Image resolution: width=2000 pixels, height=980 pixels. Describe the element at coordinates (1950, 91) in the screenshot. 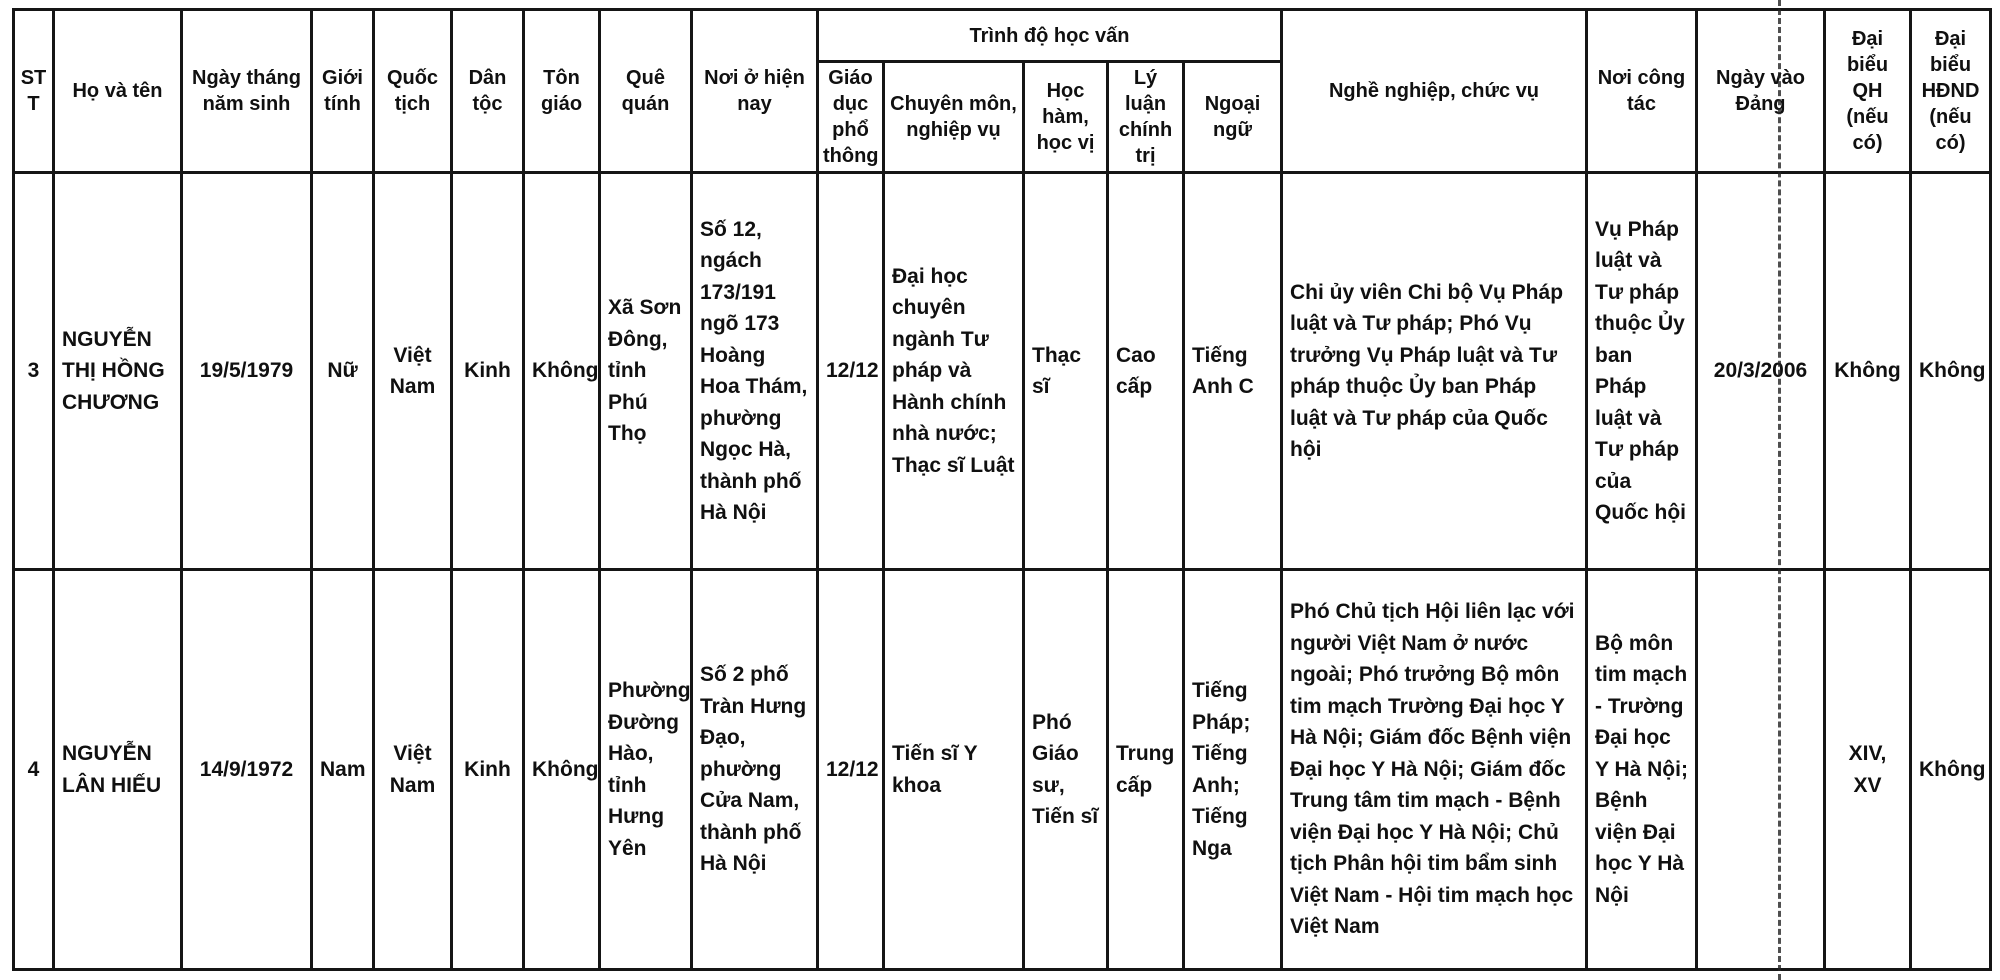

I see `col-header-deputy-hdnd: Đại biểu HĐND (nếu có)` at that location.